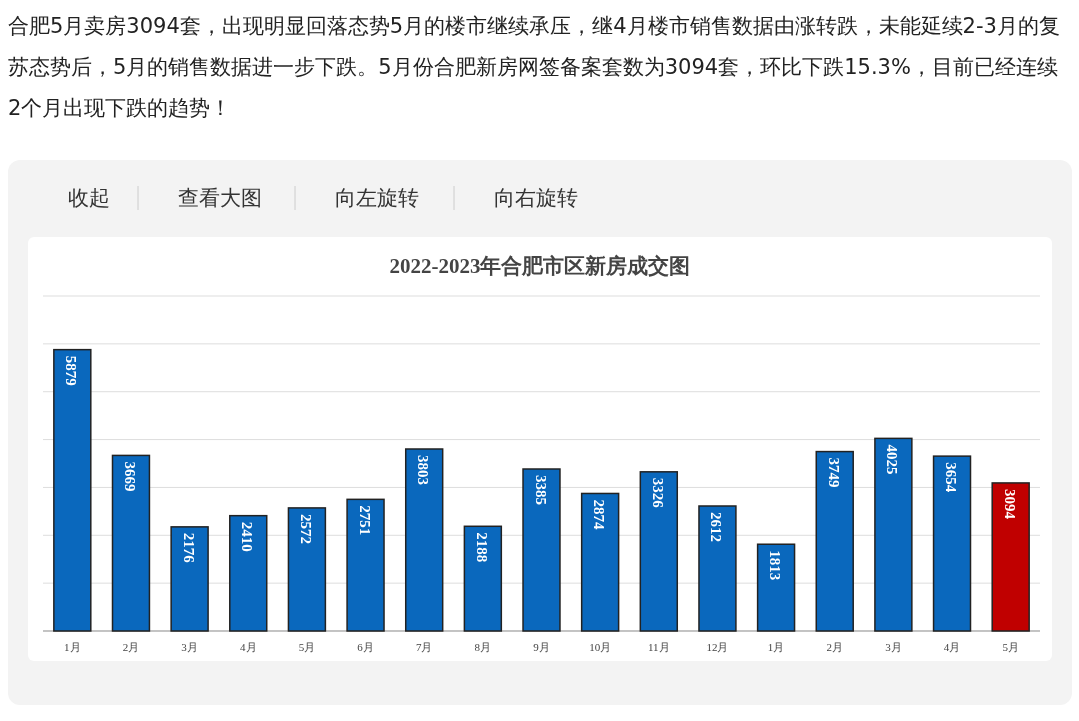  I want to click on data-label: 3385, so click(540, 490).